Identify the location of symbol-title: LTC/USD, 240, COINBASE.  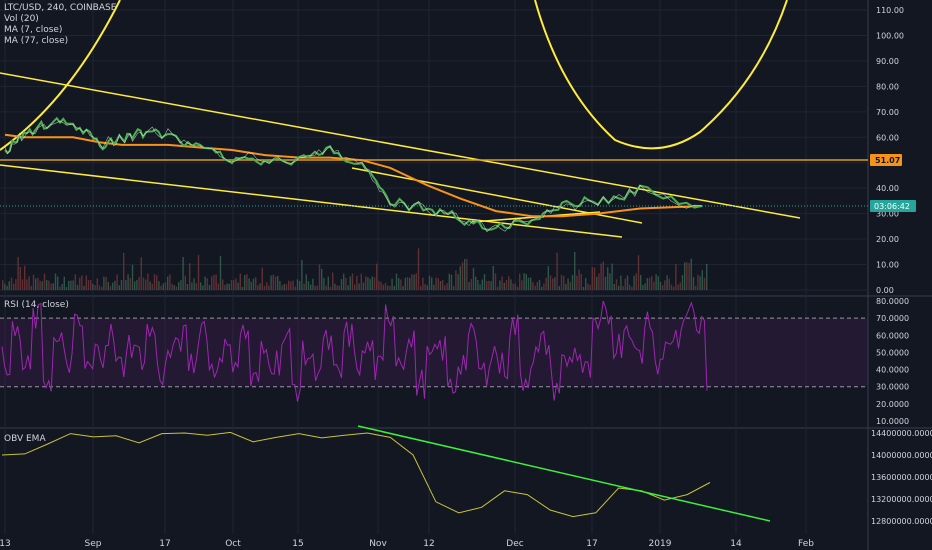
(60, 8).